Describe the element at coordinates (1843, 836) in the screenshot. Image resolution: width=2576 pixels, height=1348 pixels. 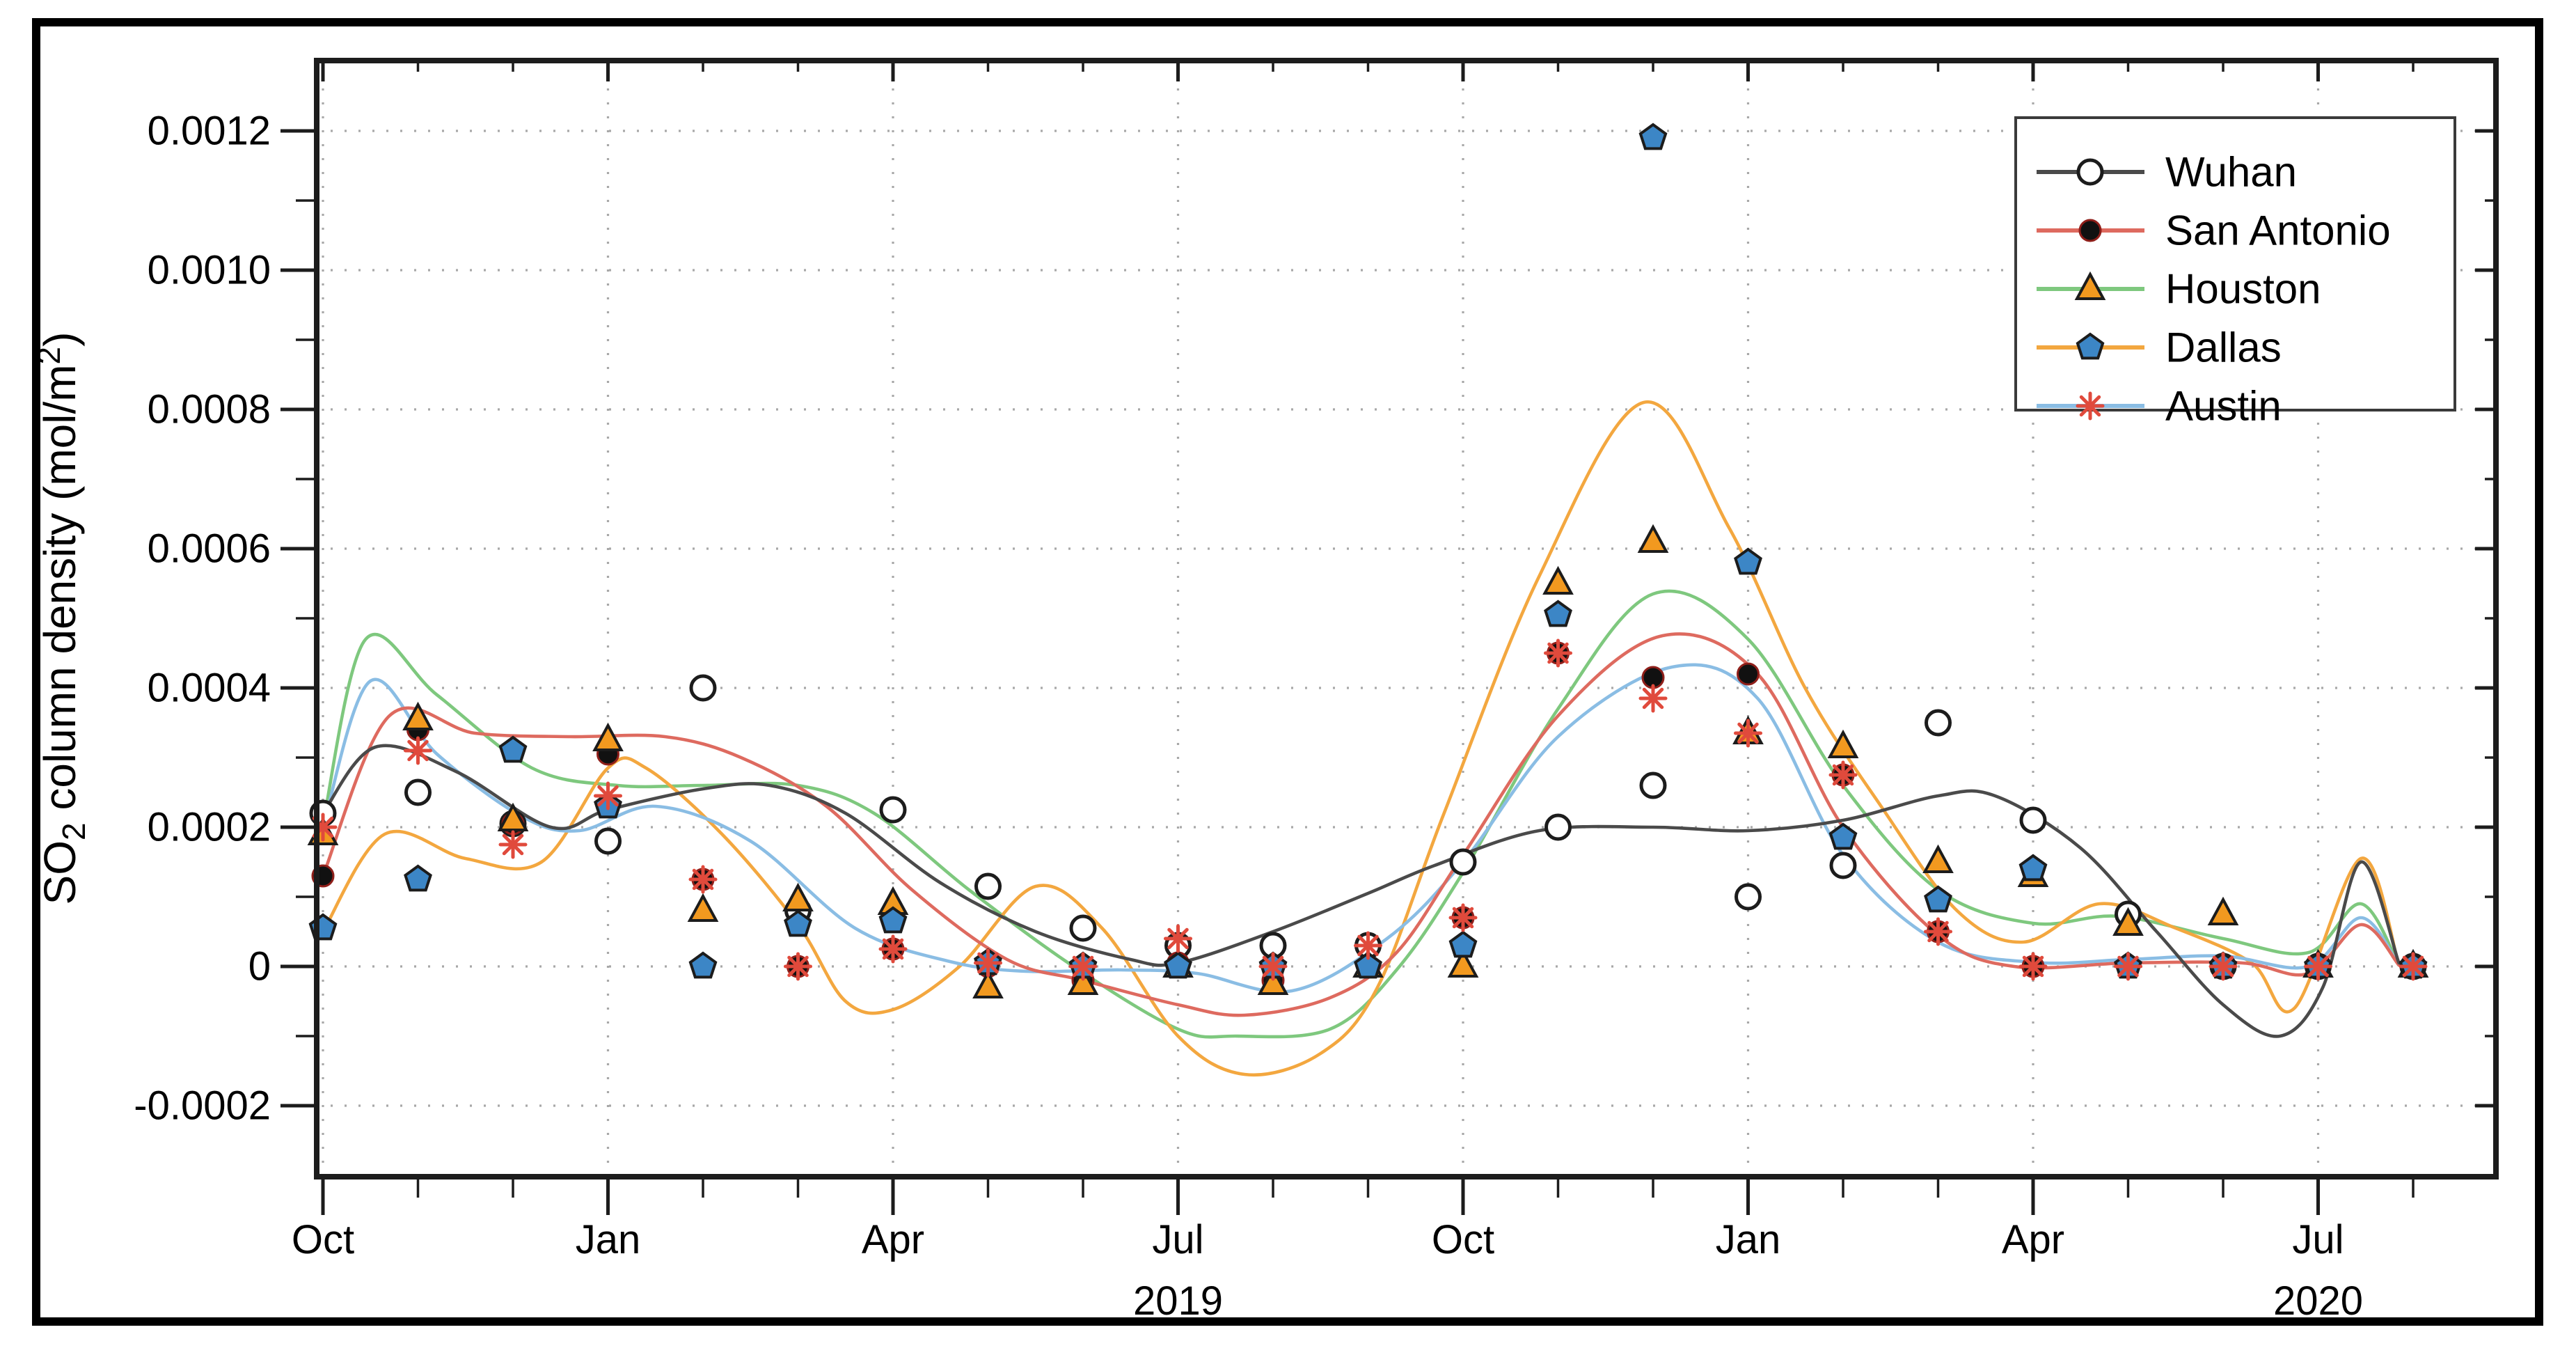
I see `point-dallas-feb-2020` at that location.